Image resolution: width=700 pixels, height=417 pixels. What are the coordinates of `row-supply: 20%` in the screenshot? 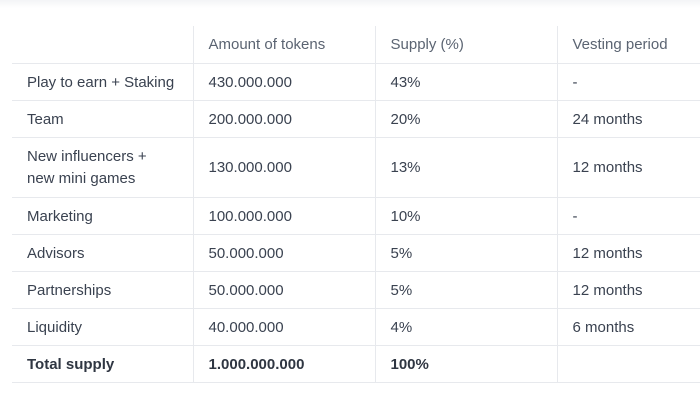 It's located at (465, 119).